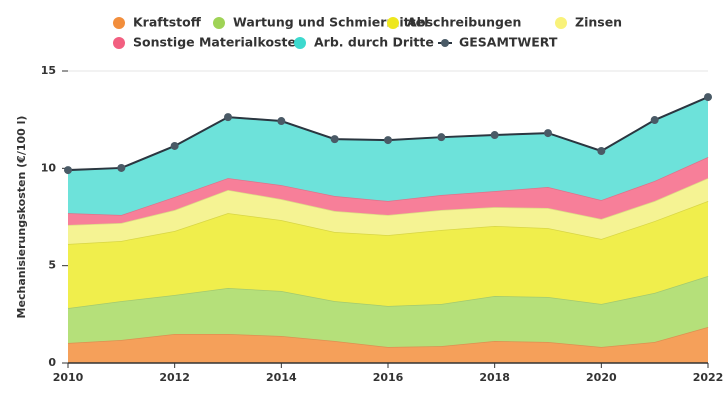 Image resolution: width=725 pixels, height=400 pixels. Describe the element at coordinates (598, 22) in the screenshot. I see `legend-label: Zinsen` at that location.